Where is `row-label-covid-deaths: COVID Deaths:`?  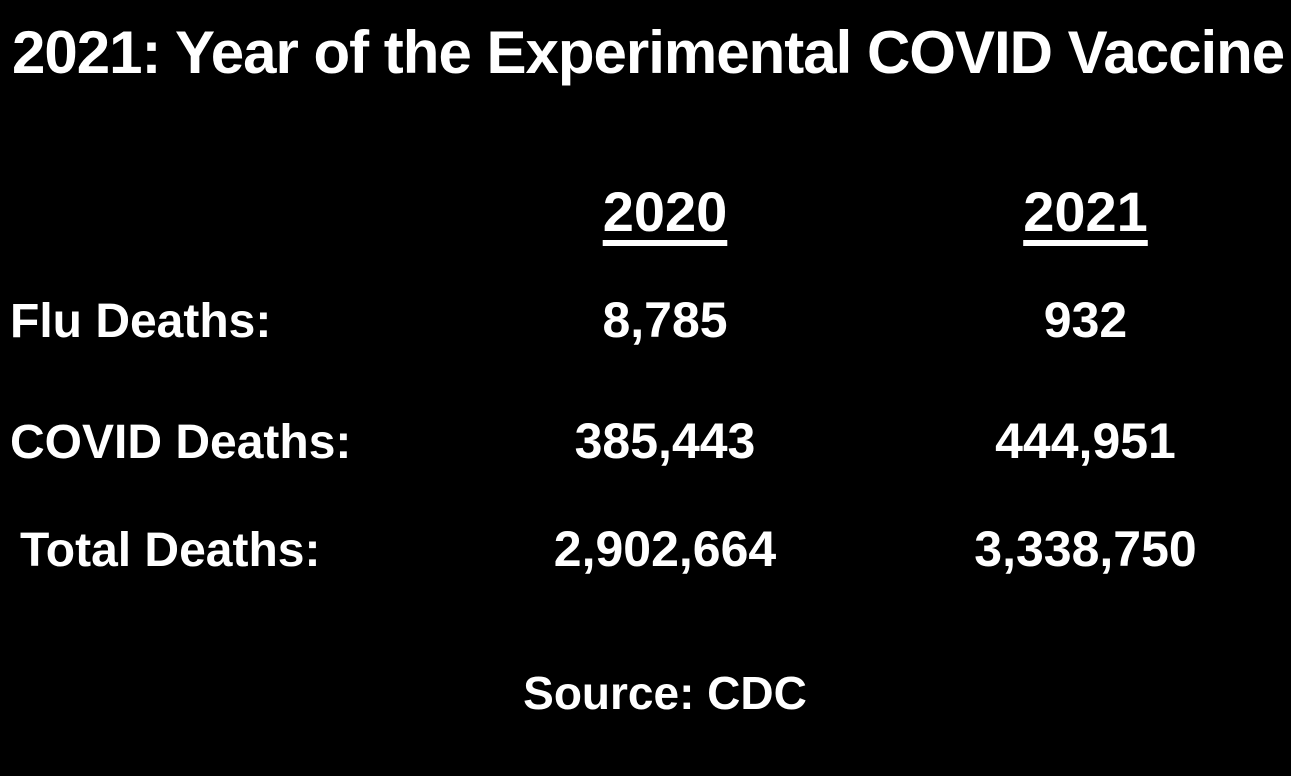 row-label-covid-deaths: COVID Deaths: is located at coordinates (181, 442).